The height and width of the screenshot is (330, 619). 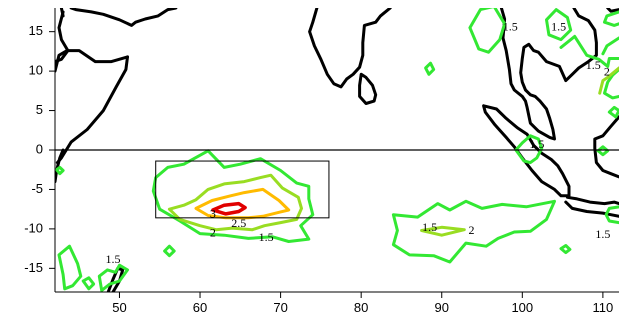 I want to click on x-tick-label-6: 110, so click(x=603, y=307).